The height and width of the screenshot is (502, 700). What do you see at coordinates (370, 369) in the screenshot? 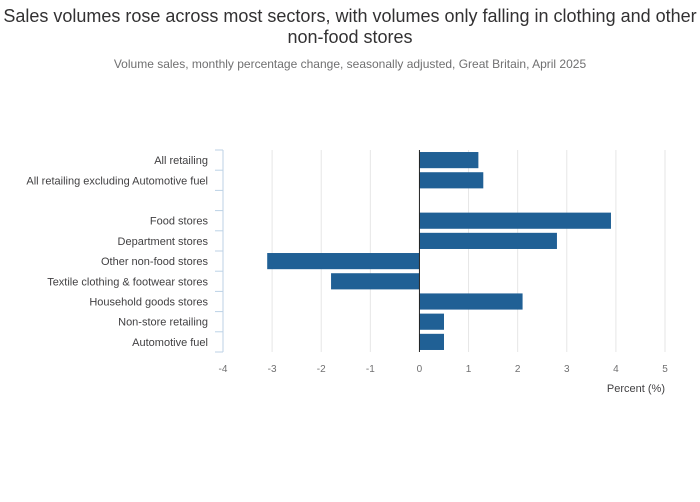
I see `x-tick-label: -1` at bounding box center [370, 369].